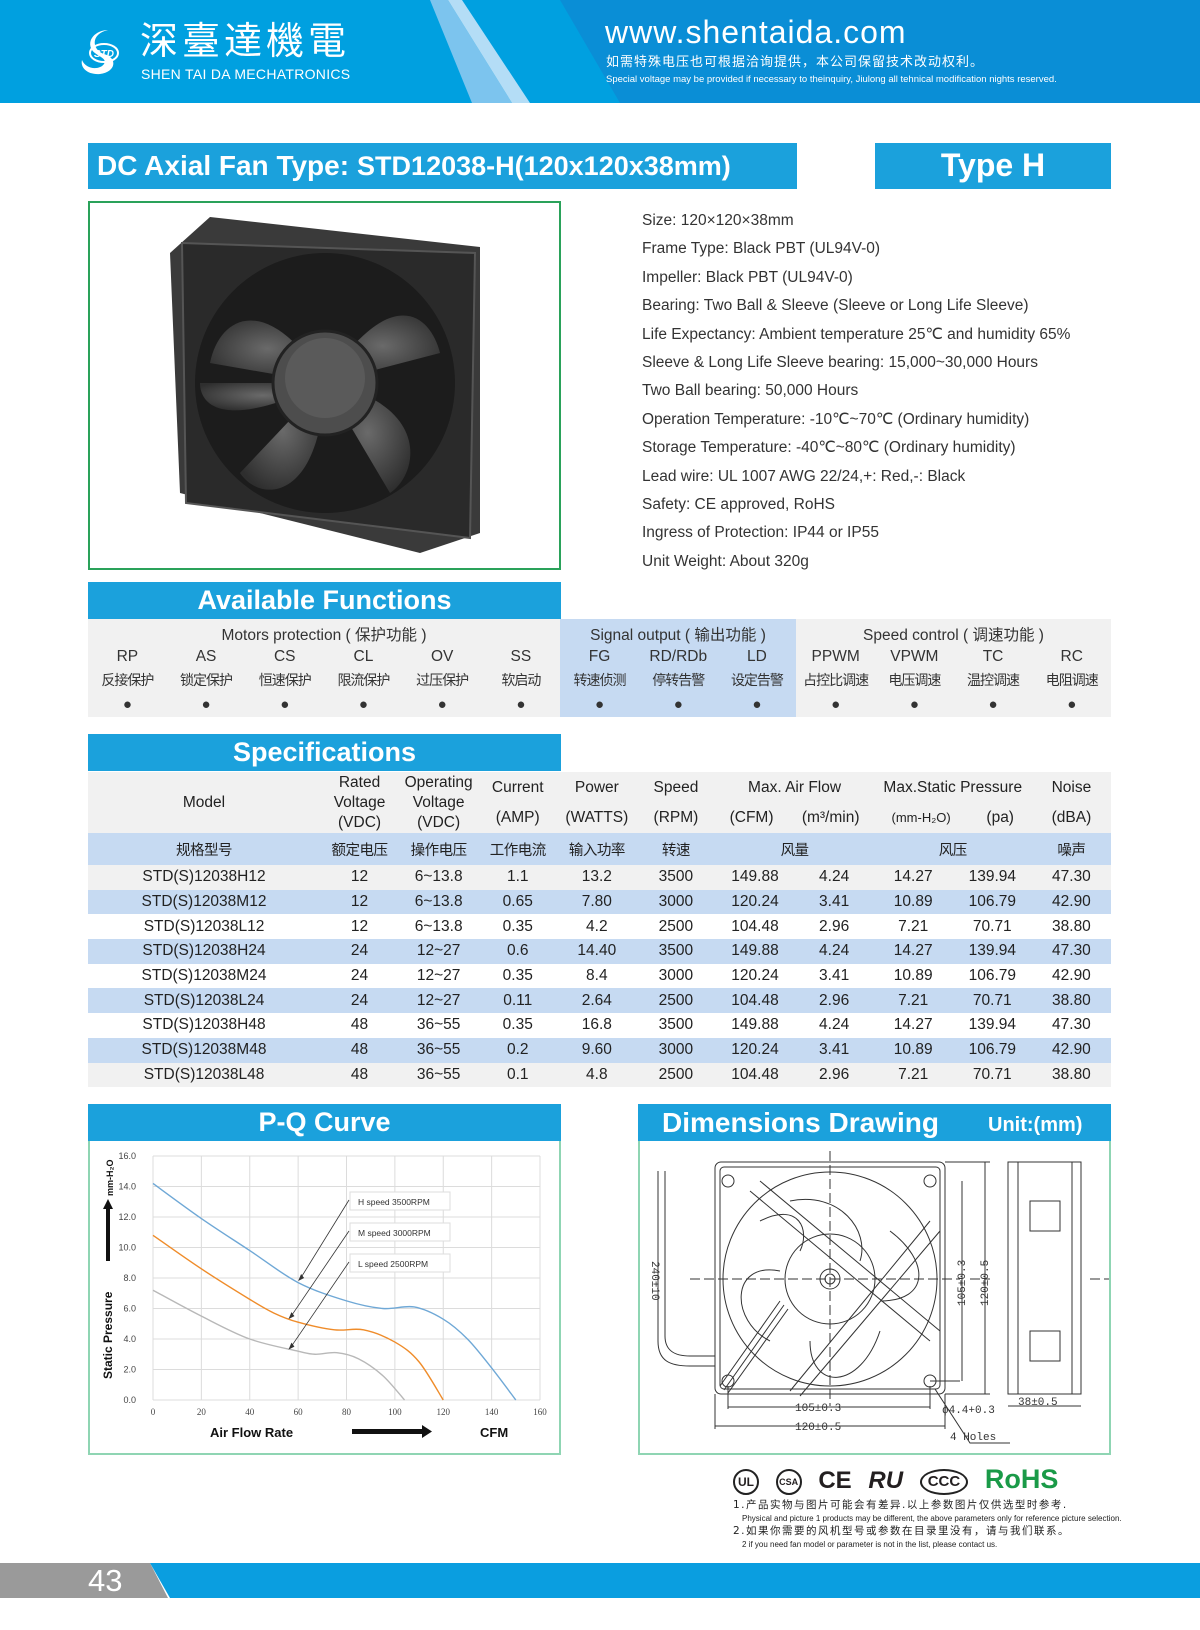 The image size is (1200, 1630). I want to click on function-ld: LD 设定告警 ●, so click(757, 681).